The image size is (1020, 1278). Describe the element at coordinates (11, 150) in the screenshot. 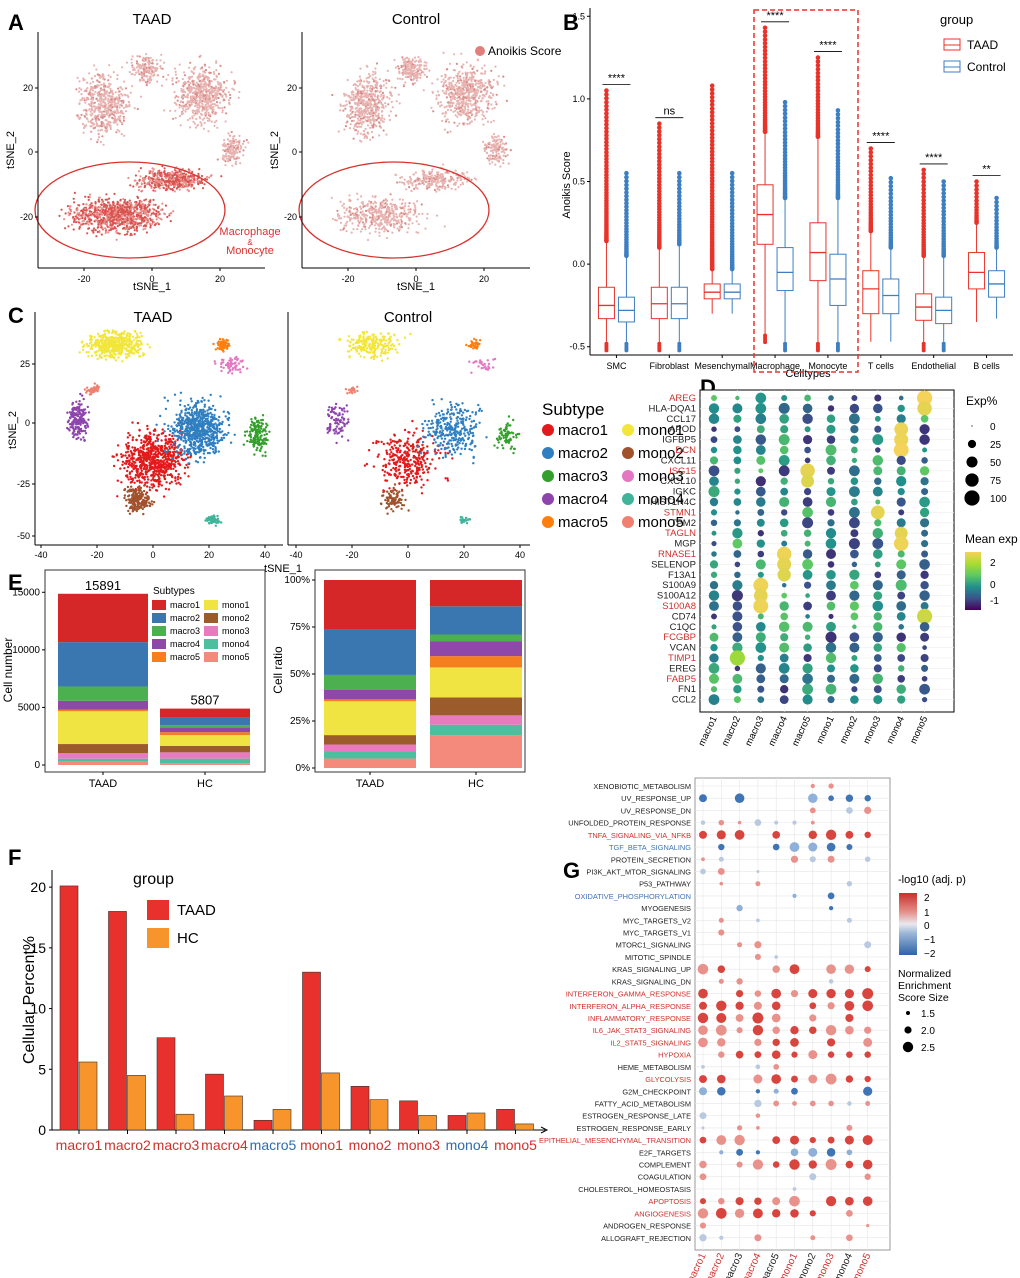

I see `y-axis-title: tSNE_2` at that location.